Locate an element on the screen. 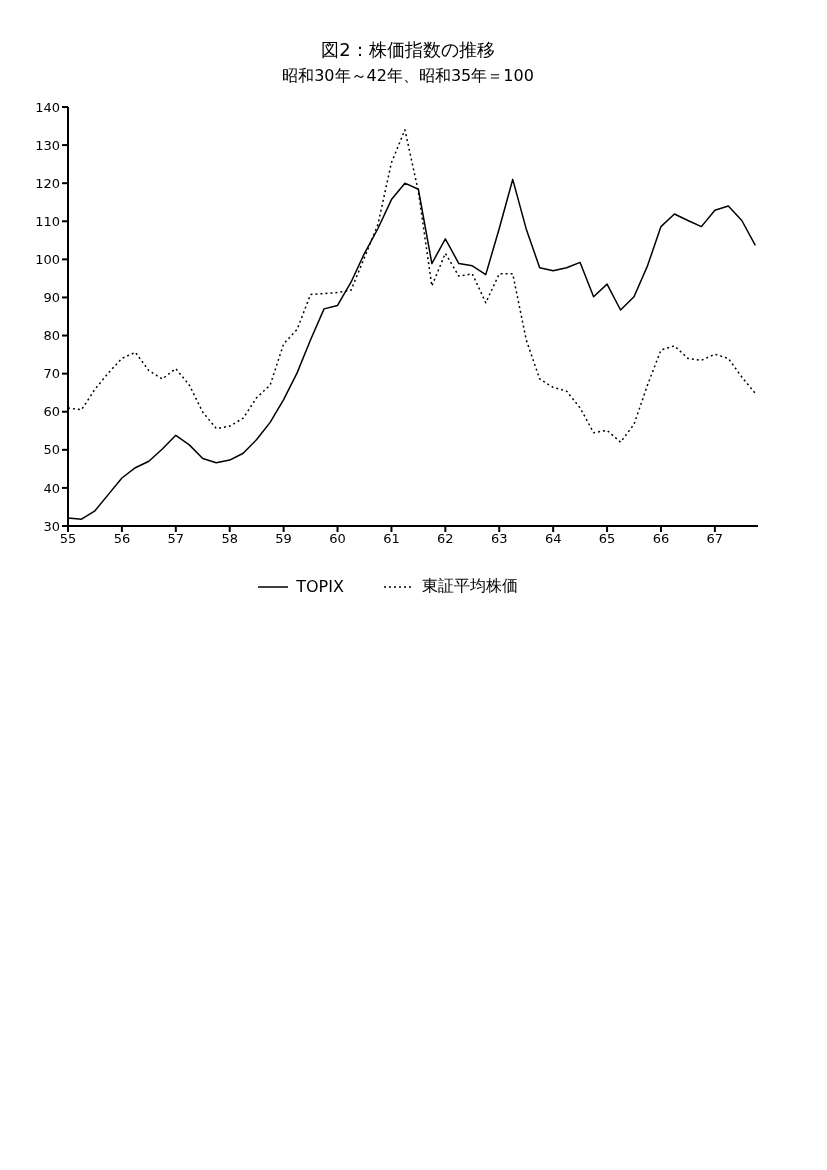 This screenshot has width=827, height=1170. x-tick-label: 62 is located at coordinates (445, 539).